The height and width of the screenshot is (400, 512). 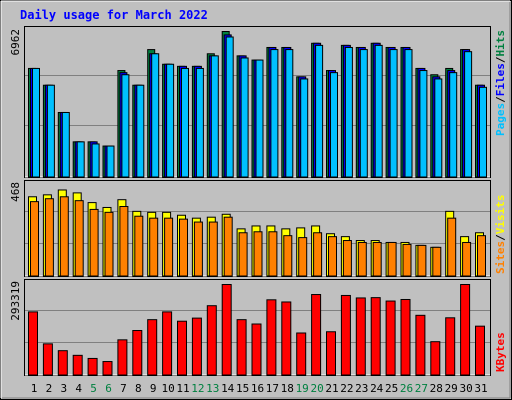 What do you see at coordinates (114, 15) in the screenshot?
I see `chart-title: Daily usage for March 2022` at bounding box center [114, 15].